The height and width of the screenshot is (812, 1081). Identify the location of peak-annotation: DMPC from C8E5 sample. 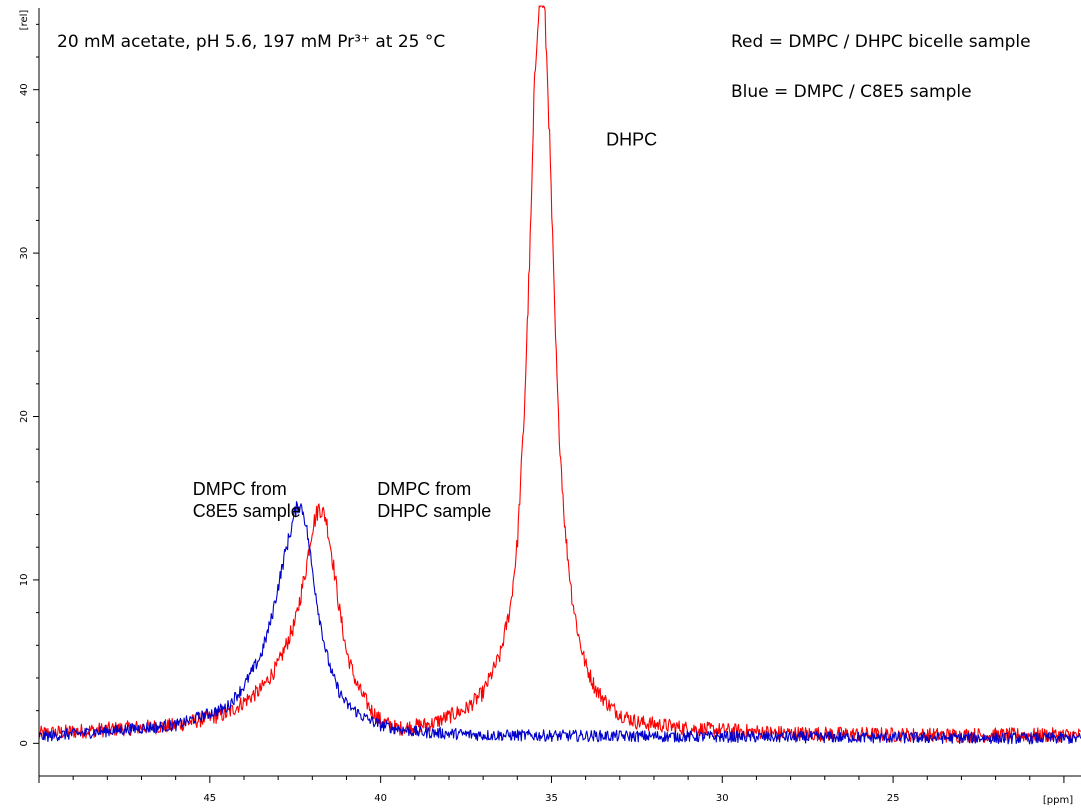
(247, 500).